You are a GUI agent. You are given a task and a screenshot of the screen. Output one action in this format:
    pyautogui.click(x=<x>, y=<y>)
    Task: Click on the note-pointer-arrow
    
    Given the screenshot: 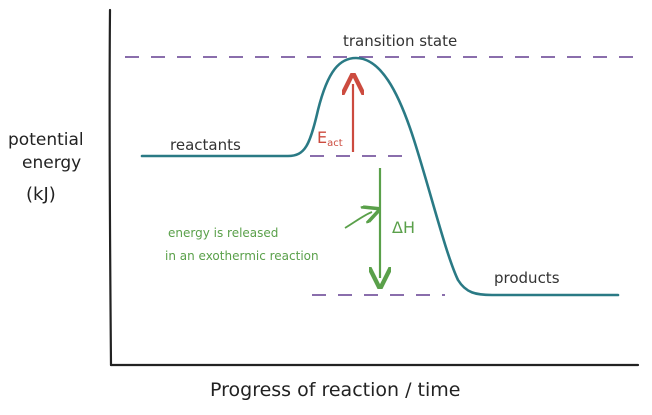 What is the action you would take?
    pyautogui.click(x=358, y=220)
    